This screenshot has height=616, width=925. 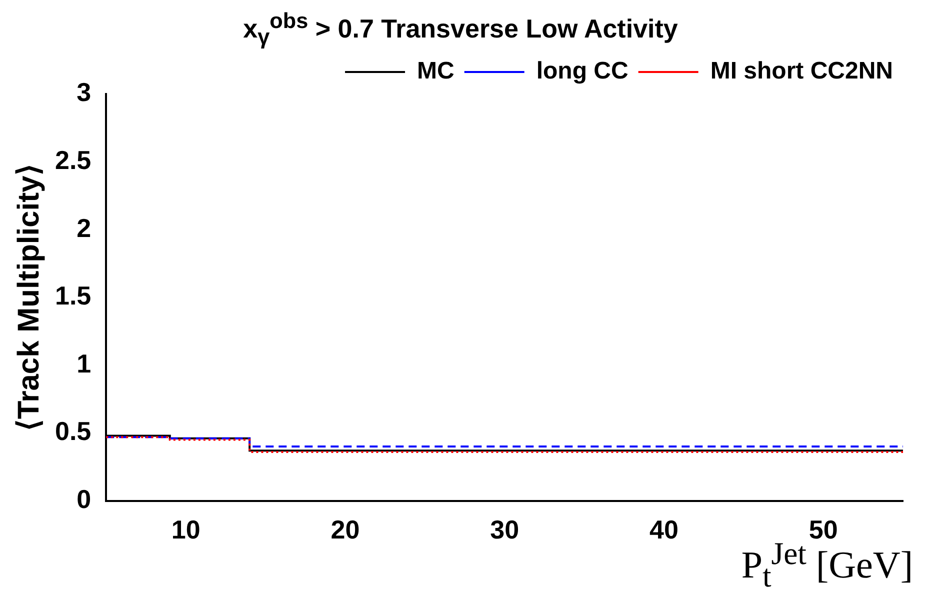 I want to click on y-tick-label: 0, so click(x=84, y=499).